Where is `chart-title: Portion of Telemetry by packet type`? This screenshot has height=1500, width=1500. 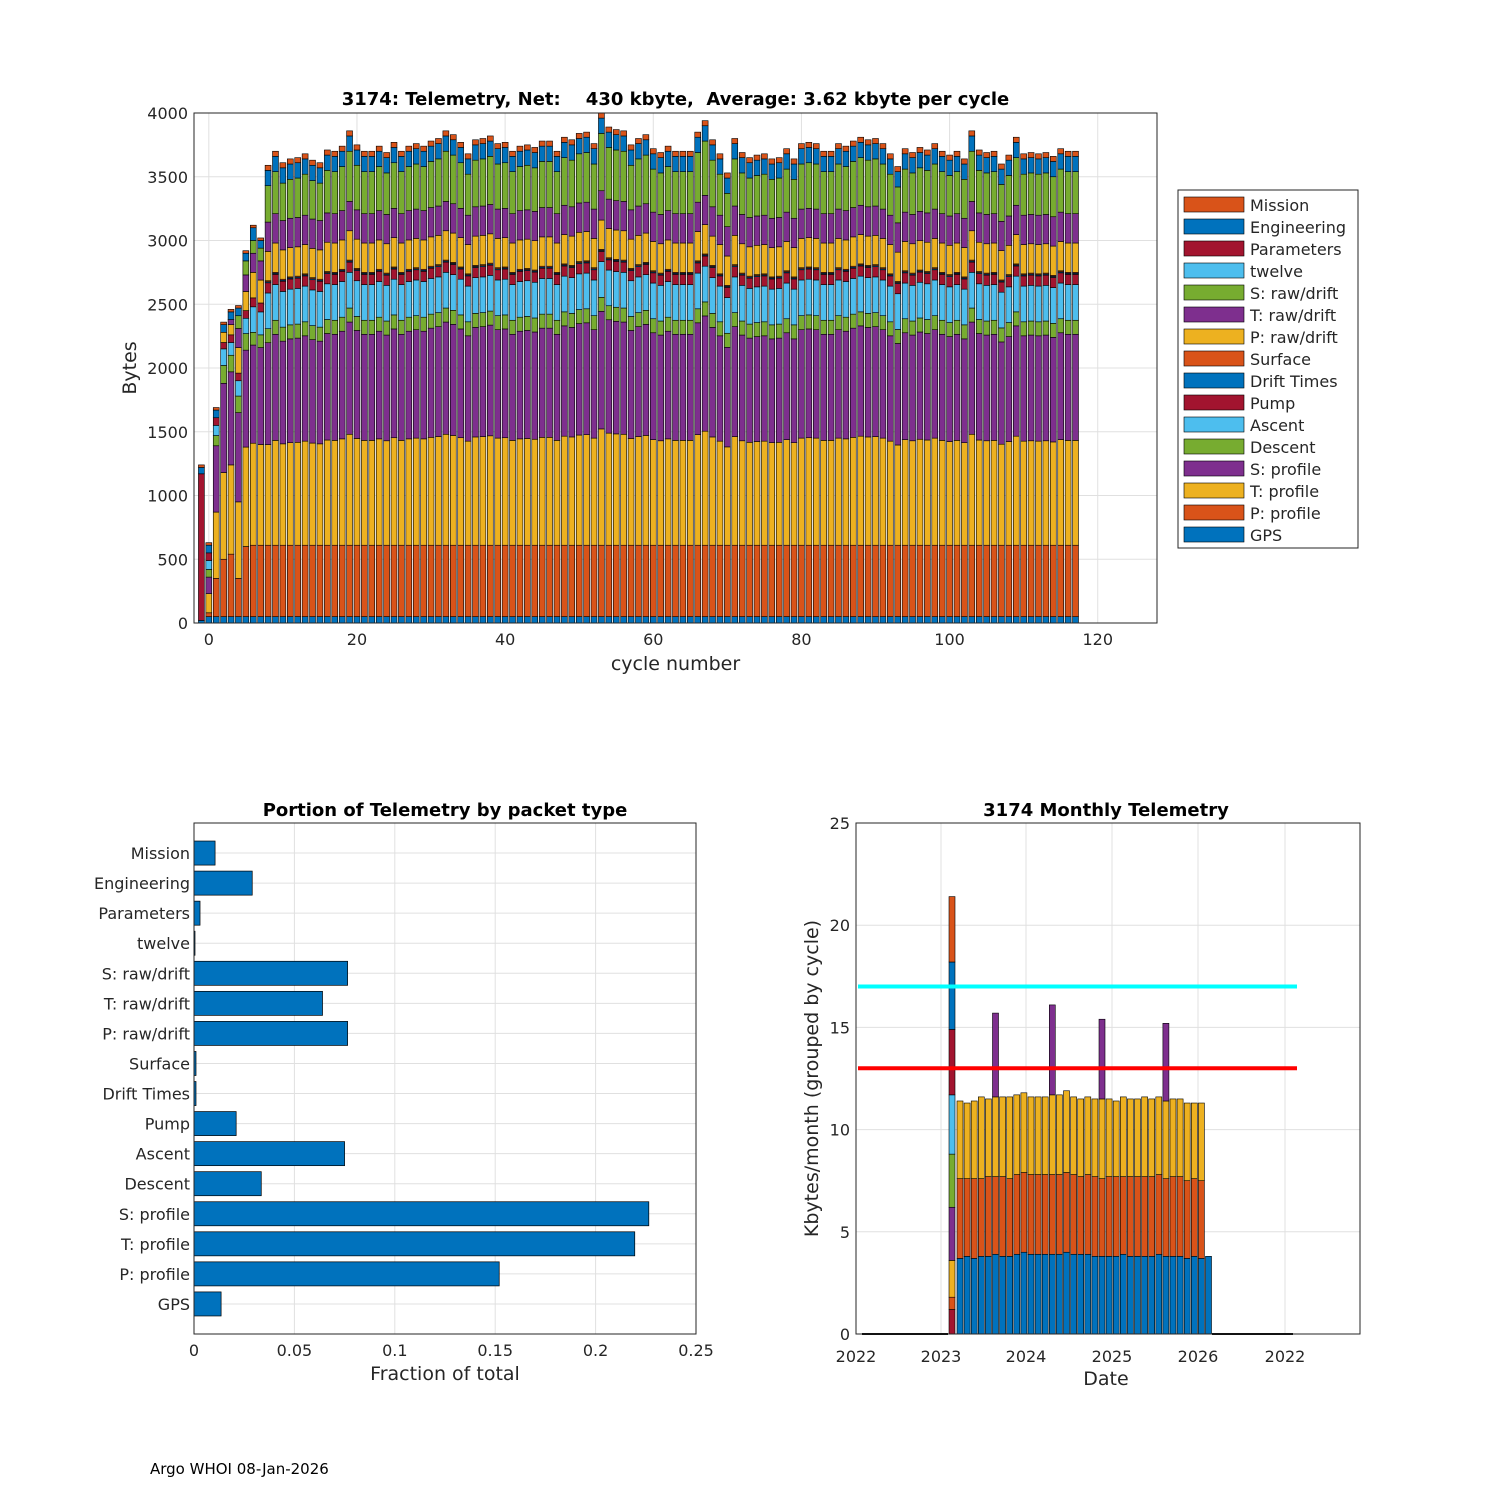
chart-title: Portion of Telemetry by packet type is located at coordinates (445, 810).